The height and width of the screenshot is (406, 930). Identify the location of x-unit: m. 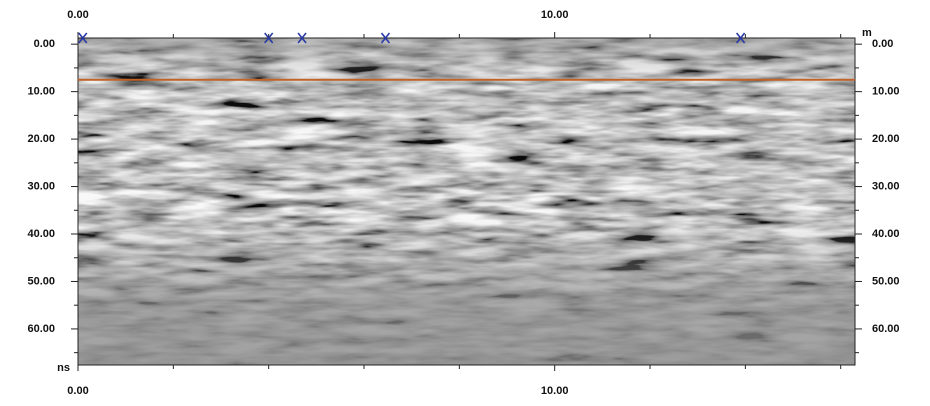
(867, 33).